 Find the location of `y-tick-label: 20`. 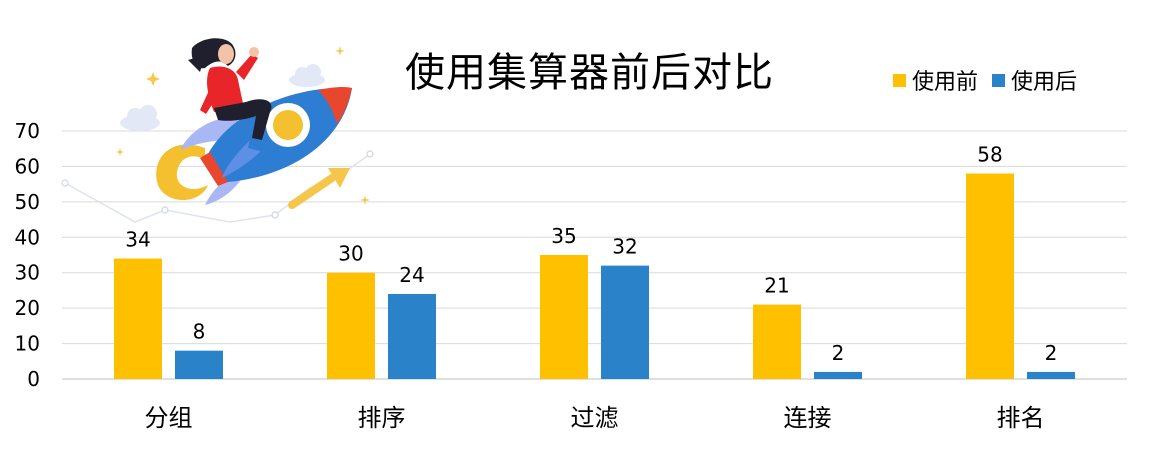

y-tick-label: 20 is located at coordinates (27, 308).